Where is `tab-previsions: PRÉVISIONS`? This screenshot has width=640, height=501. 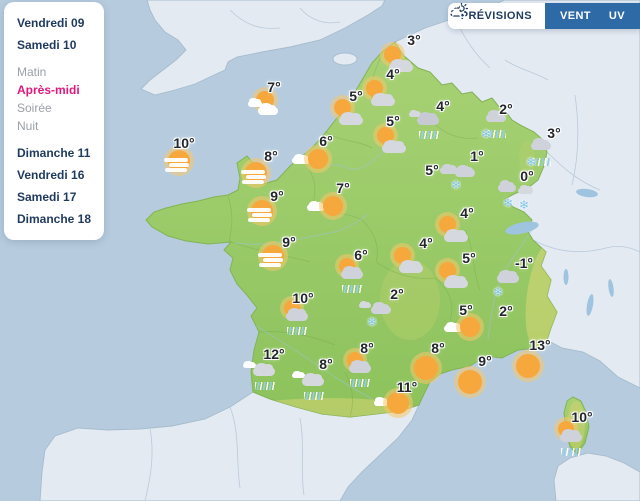
tab-previsions: PRÉVISIONS is located at coordinates (496, 16).